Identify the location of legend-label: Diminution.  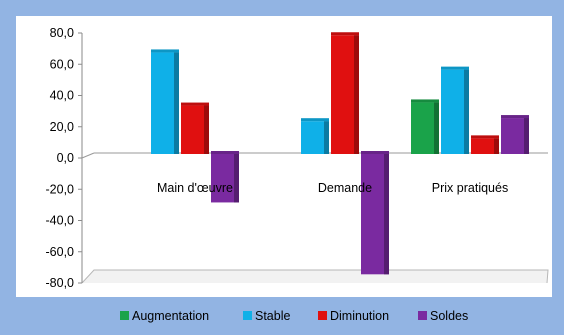
(359, 316).